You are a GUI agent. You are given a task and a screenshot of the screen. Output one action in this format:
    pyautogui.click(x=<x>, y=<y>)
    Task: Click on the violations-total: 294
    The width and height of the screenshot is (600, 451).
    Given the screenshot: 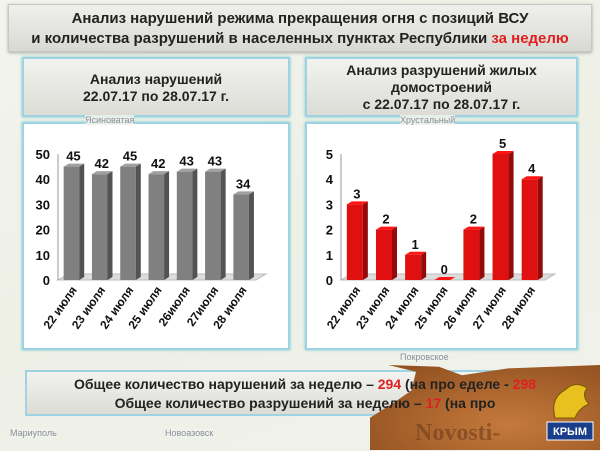 What is the action you would take?
    pyautogui.click(x=389, y=384)
    